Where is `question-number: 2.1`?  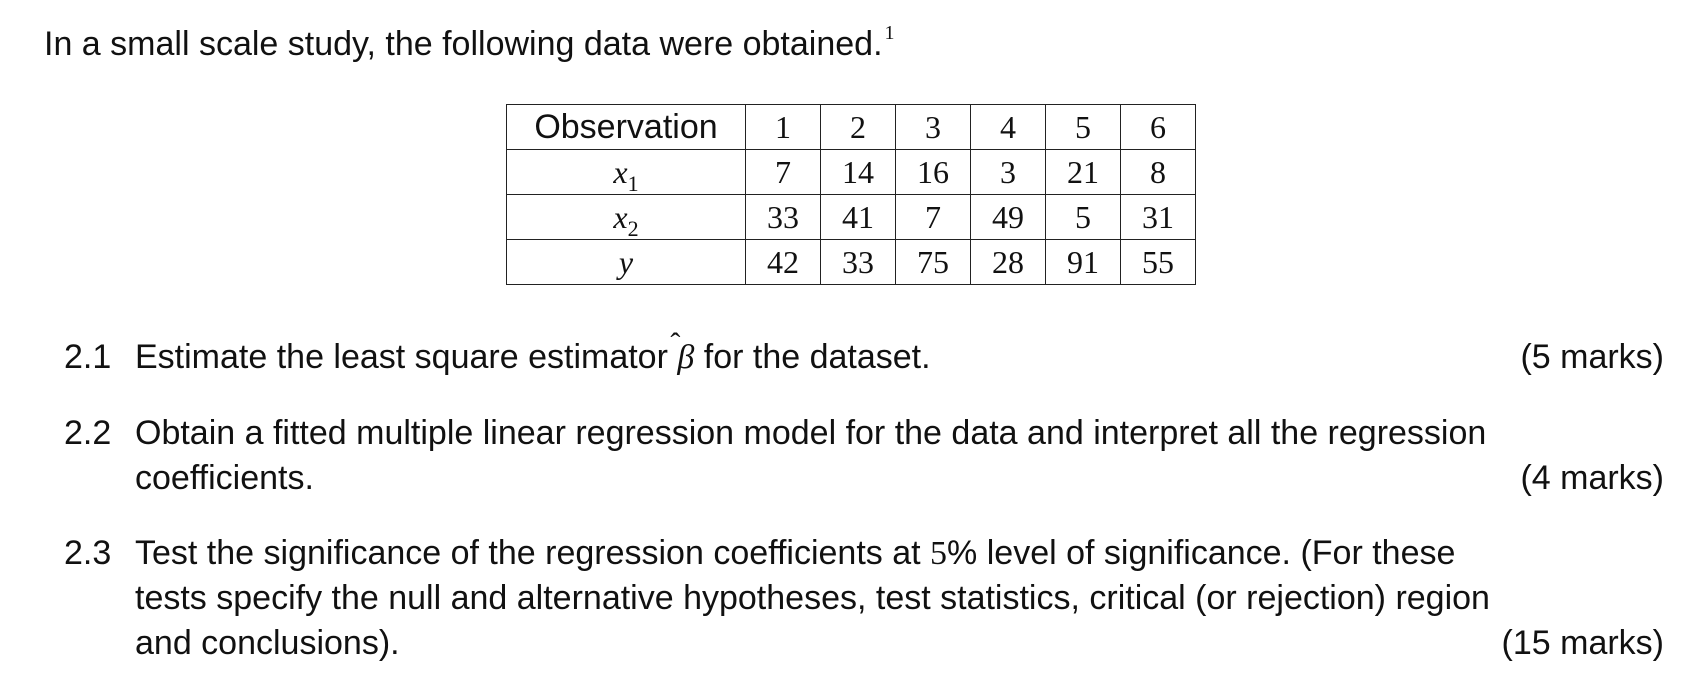 question-number: 2.1 is located at coordinates (88, 357).